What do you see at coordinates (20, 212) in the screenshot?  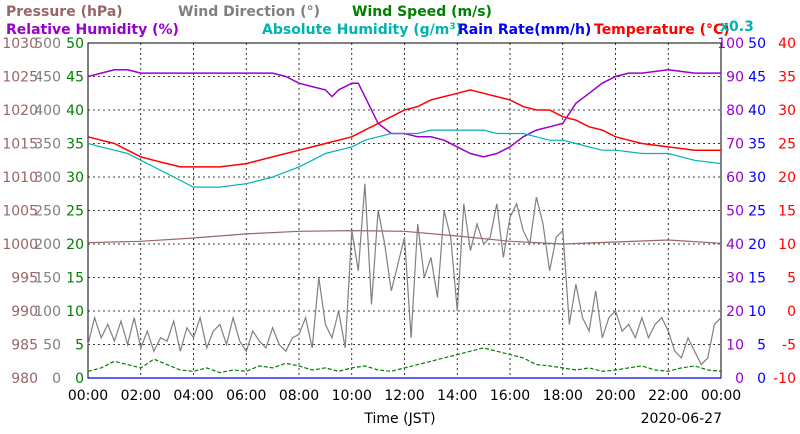 I see `tick-pressure-5: 1005` at bounding box center [20, 212].